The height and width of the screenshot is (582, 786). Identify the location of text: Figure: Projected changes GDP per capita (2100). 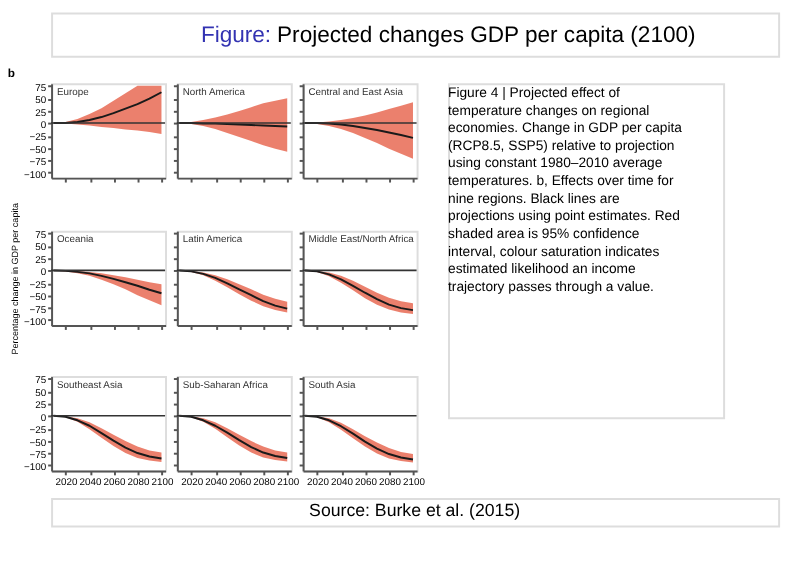
(448, 36).